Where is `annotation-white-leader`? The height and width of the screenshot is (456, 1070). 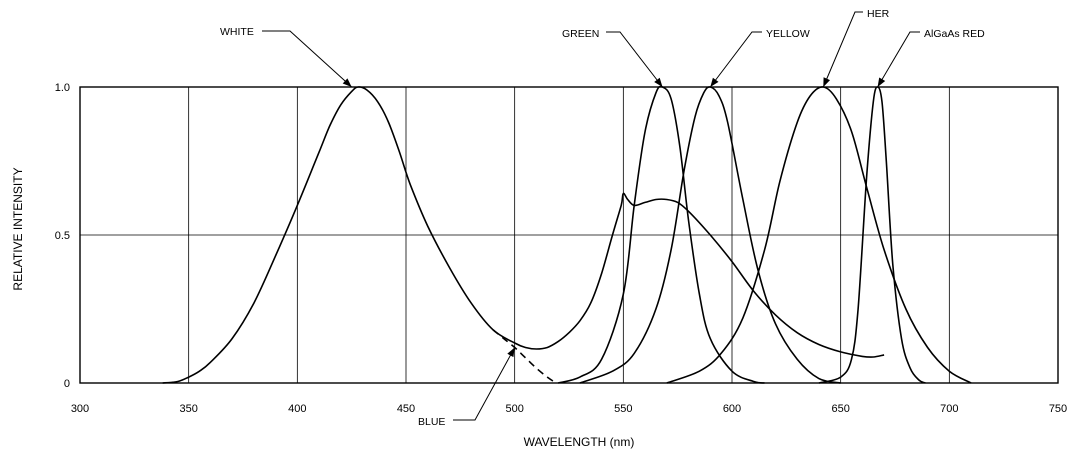
annotation-white-leader is located at coordinates (307, 59).